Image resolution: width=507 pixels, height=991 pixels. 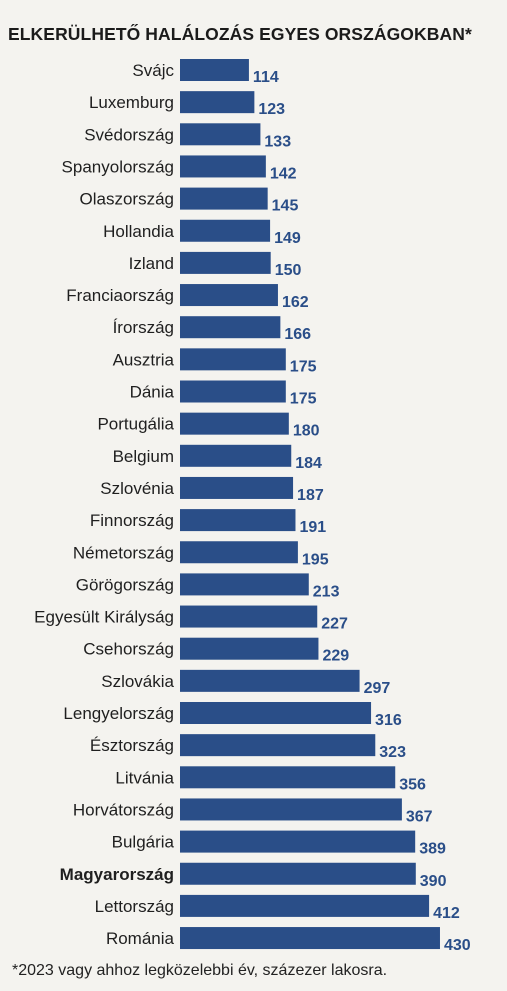 What do you see at coordinates (285, 206) in the screenshot?
I see `value-label: 145` at bounding box center [285, 206].